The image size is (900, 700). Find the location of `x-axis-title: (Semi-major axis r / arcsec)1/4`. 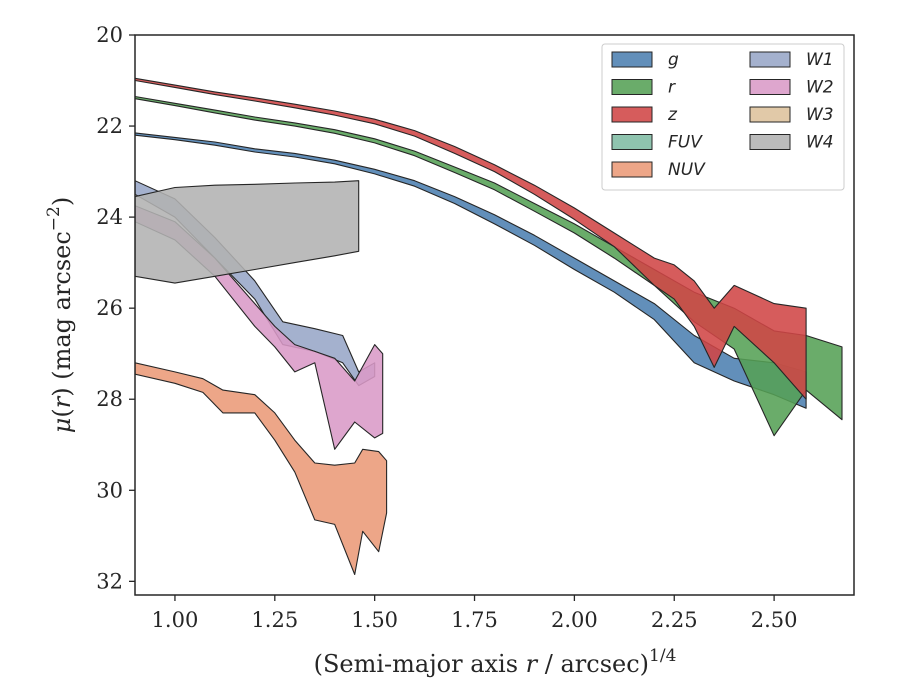

x-axis-title: (Semi-major axis r / arcsec)1/4 is located at coordinates (495, 662).